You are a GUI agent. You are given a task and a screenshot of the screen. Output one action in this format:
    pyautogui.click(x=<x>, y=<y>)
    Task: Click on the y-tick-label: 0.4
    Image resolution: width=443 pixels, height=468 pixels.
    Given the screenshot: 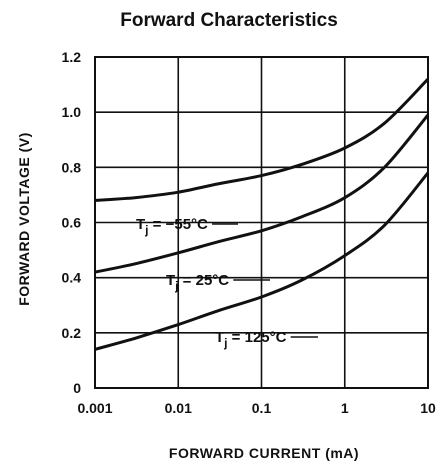 What is the action you would take?
    pyautogui.click(x=72, y=278)
    